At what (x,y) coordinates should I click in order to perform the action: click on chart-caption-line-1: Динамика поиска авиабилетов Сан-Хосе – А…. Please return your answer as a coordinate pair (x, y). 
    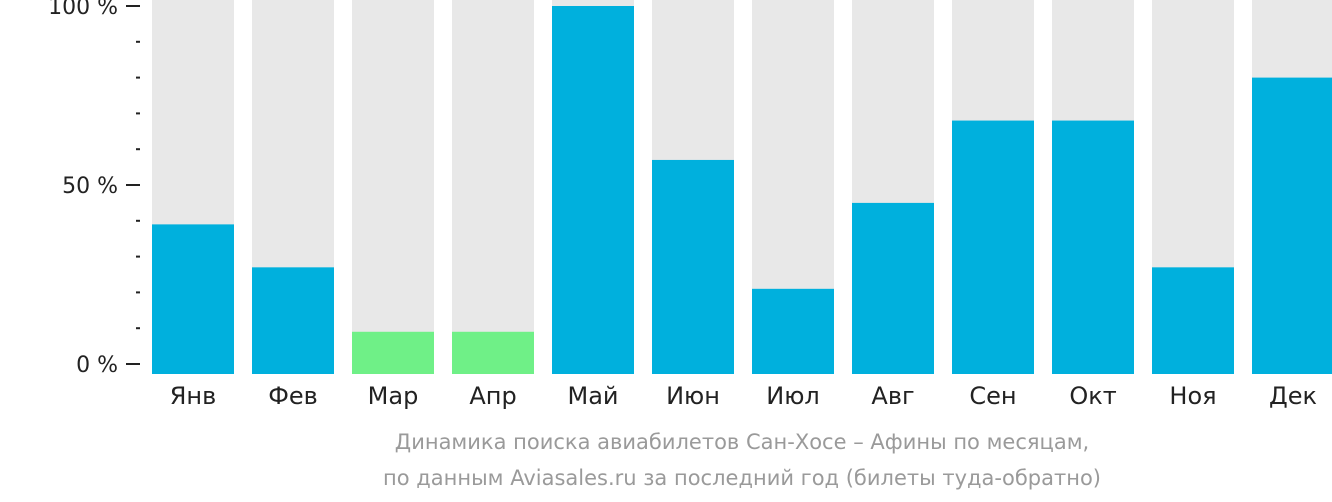
    Looking at the image, I should click on (742, 442).